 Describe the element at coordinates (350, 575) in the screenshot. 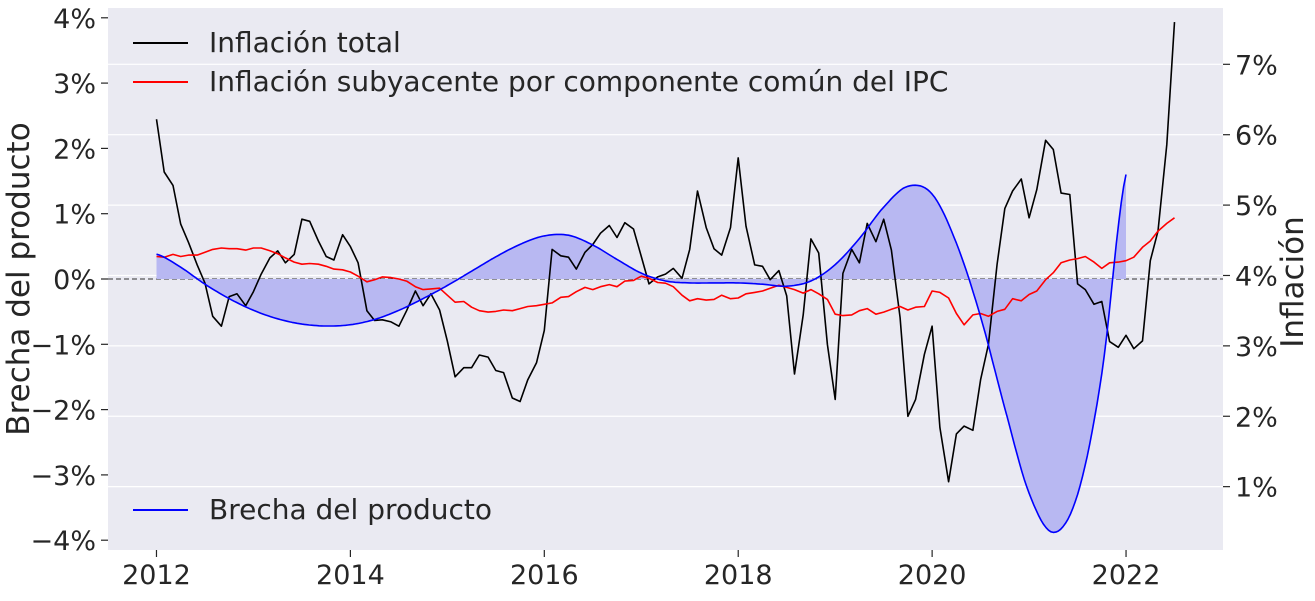

I see `x-tick-label: 2014` at that location.